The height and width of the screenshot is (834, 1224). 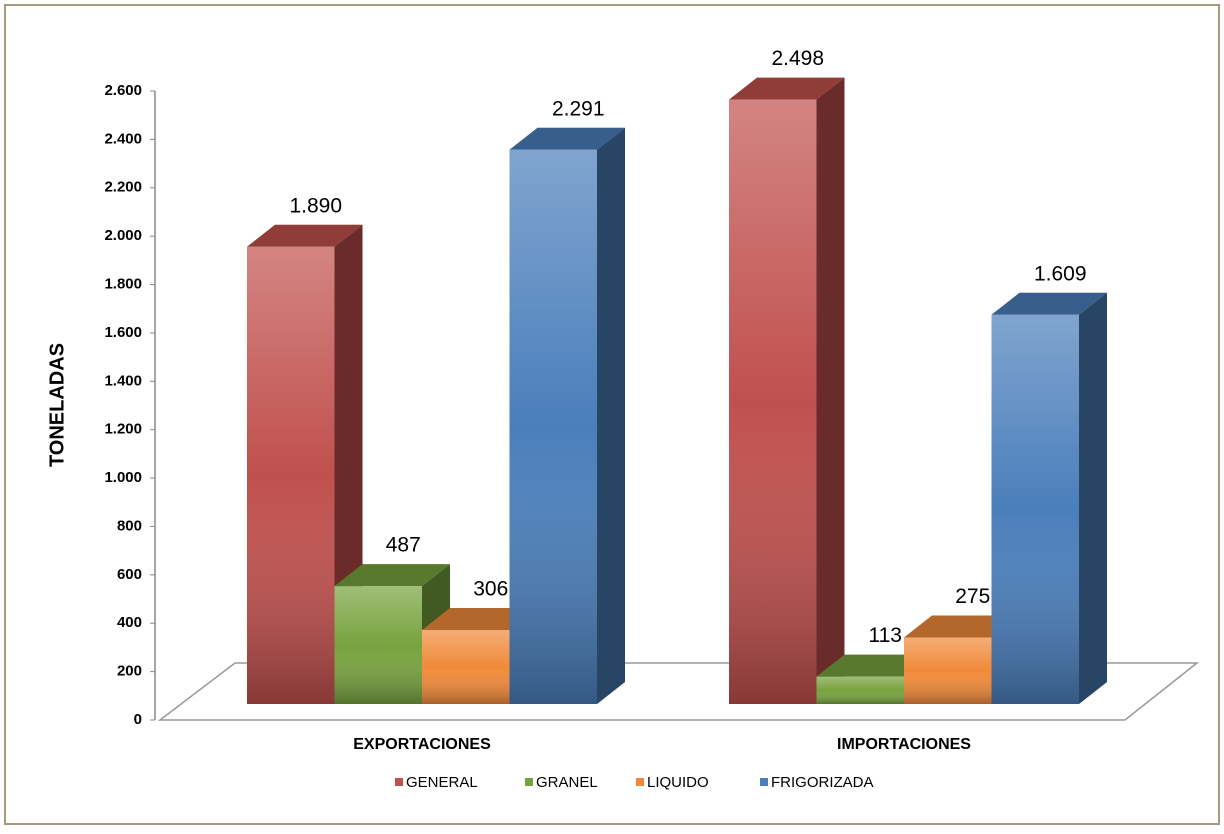 I want to click on y-tick-label: 2.600, so click(x=123, y=90).